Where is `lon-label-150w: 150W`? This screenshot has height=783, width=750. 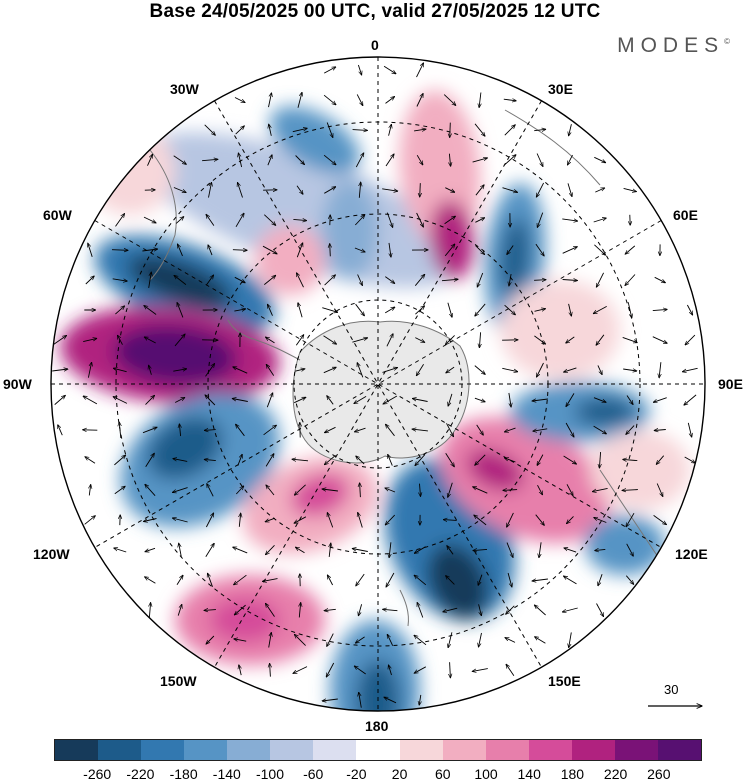
lon-label-150w: 150W is located at coordinates (178, 681).